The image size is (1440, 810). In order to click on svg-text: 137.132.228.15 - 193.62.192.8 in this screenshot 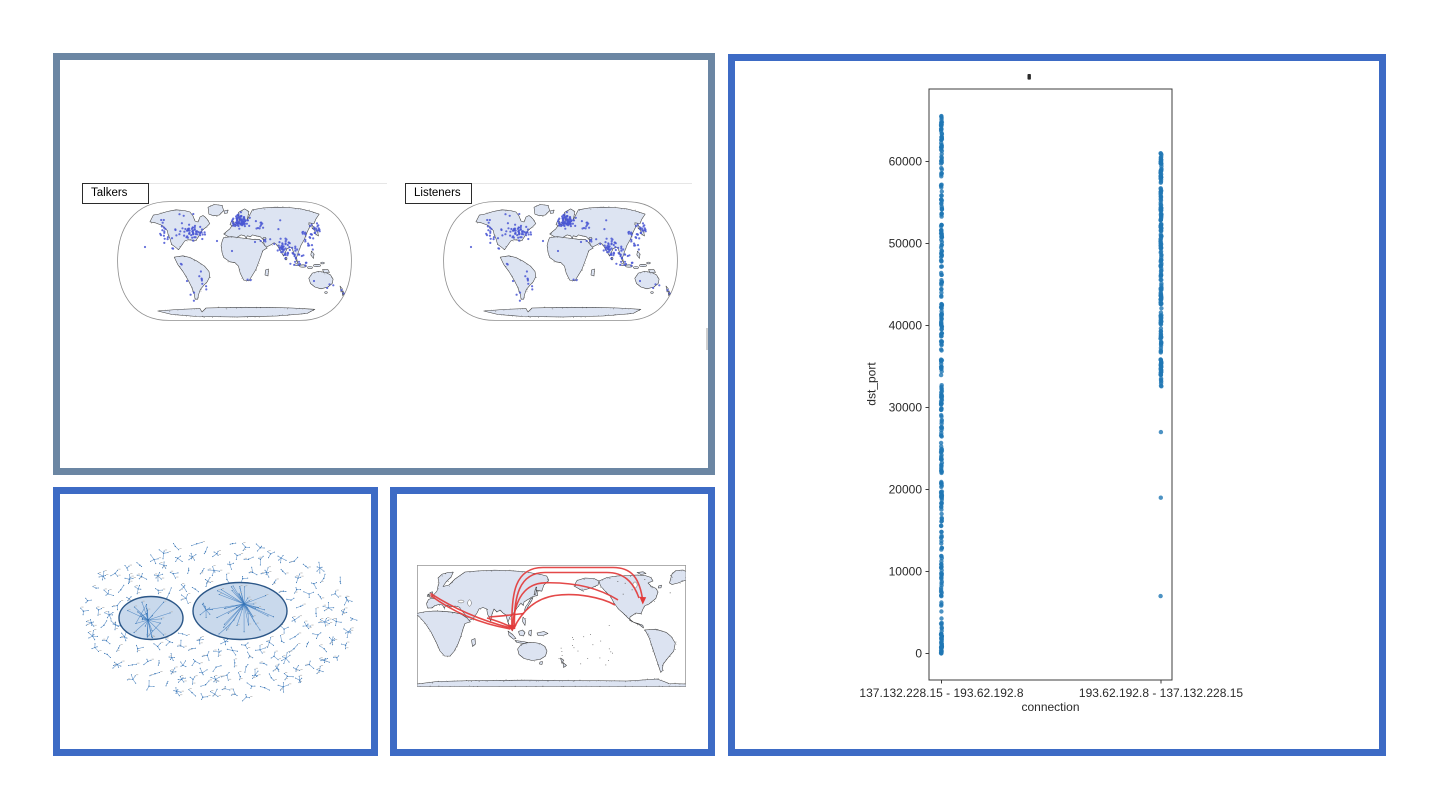, I will do `click(941, 693)`.